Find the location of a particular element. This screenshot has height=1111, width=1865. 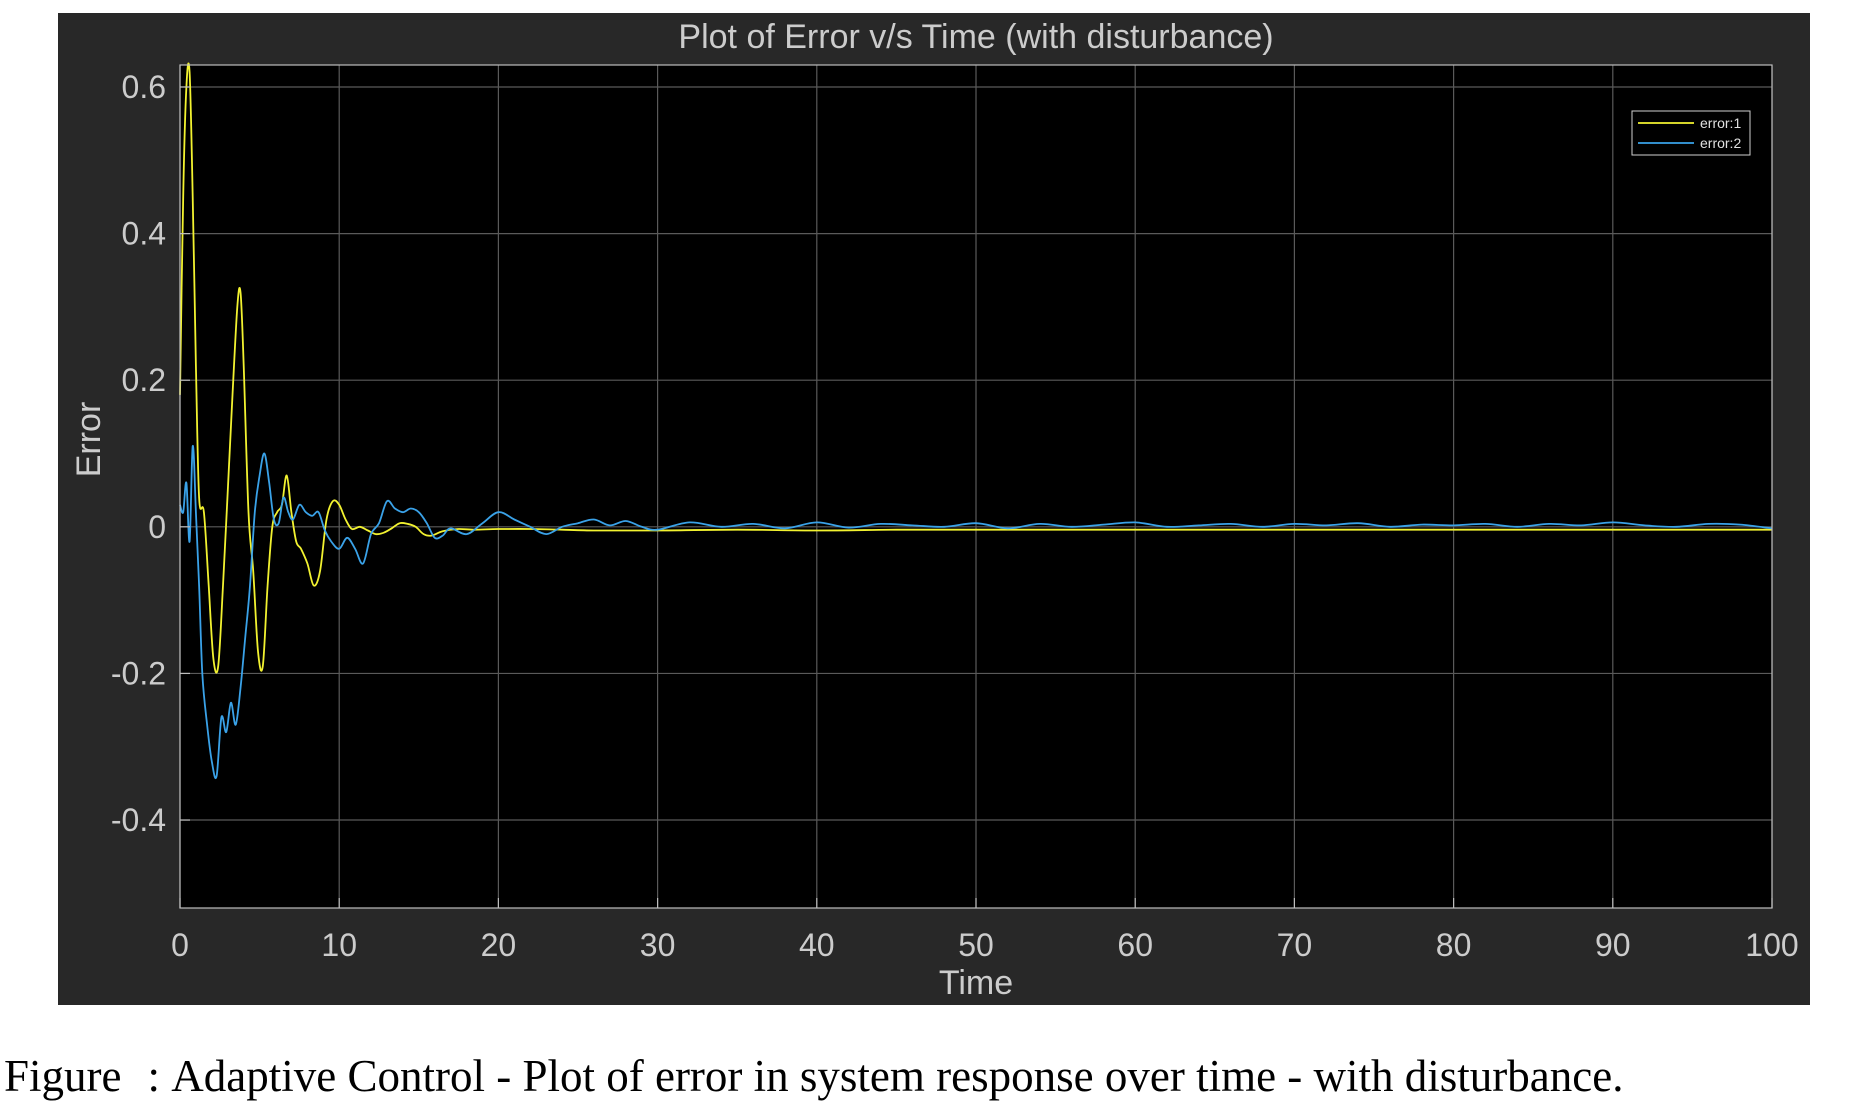

x-tick-label: 10 is located at coordinates (339, 945).